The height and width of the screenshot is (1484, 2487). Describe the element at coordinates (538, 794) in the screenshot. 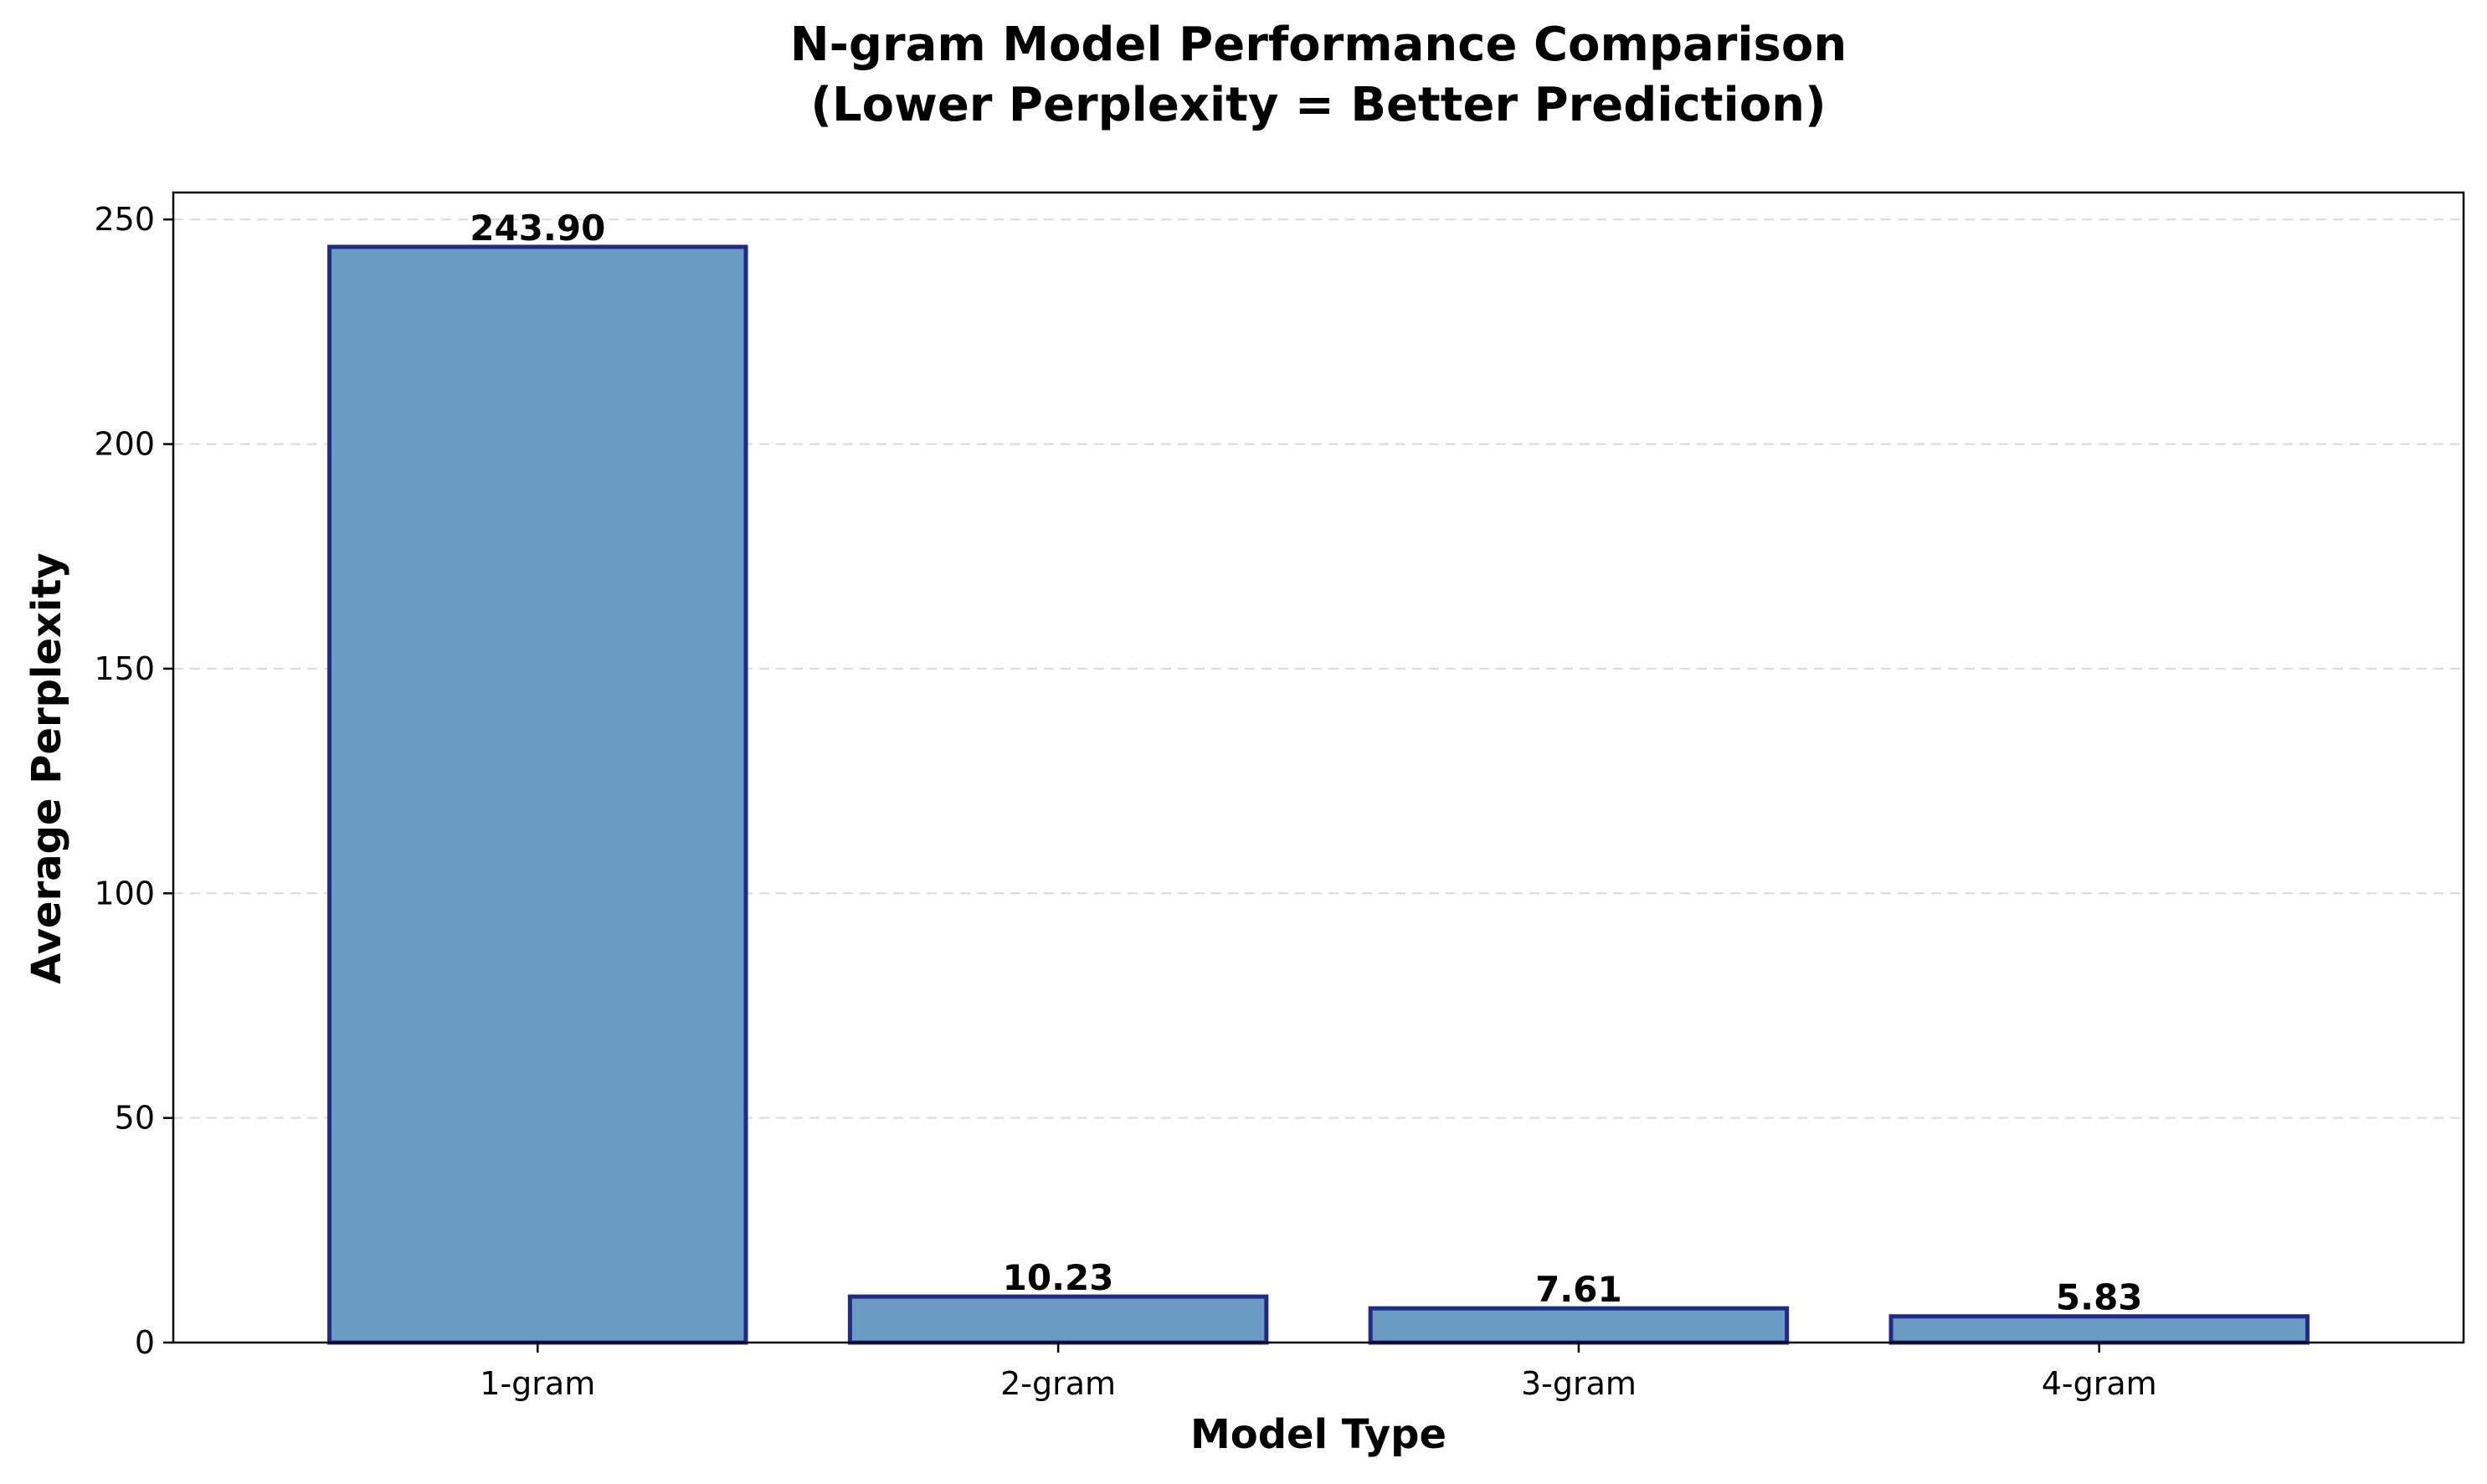

I see `bar-1-gram` at that location.